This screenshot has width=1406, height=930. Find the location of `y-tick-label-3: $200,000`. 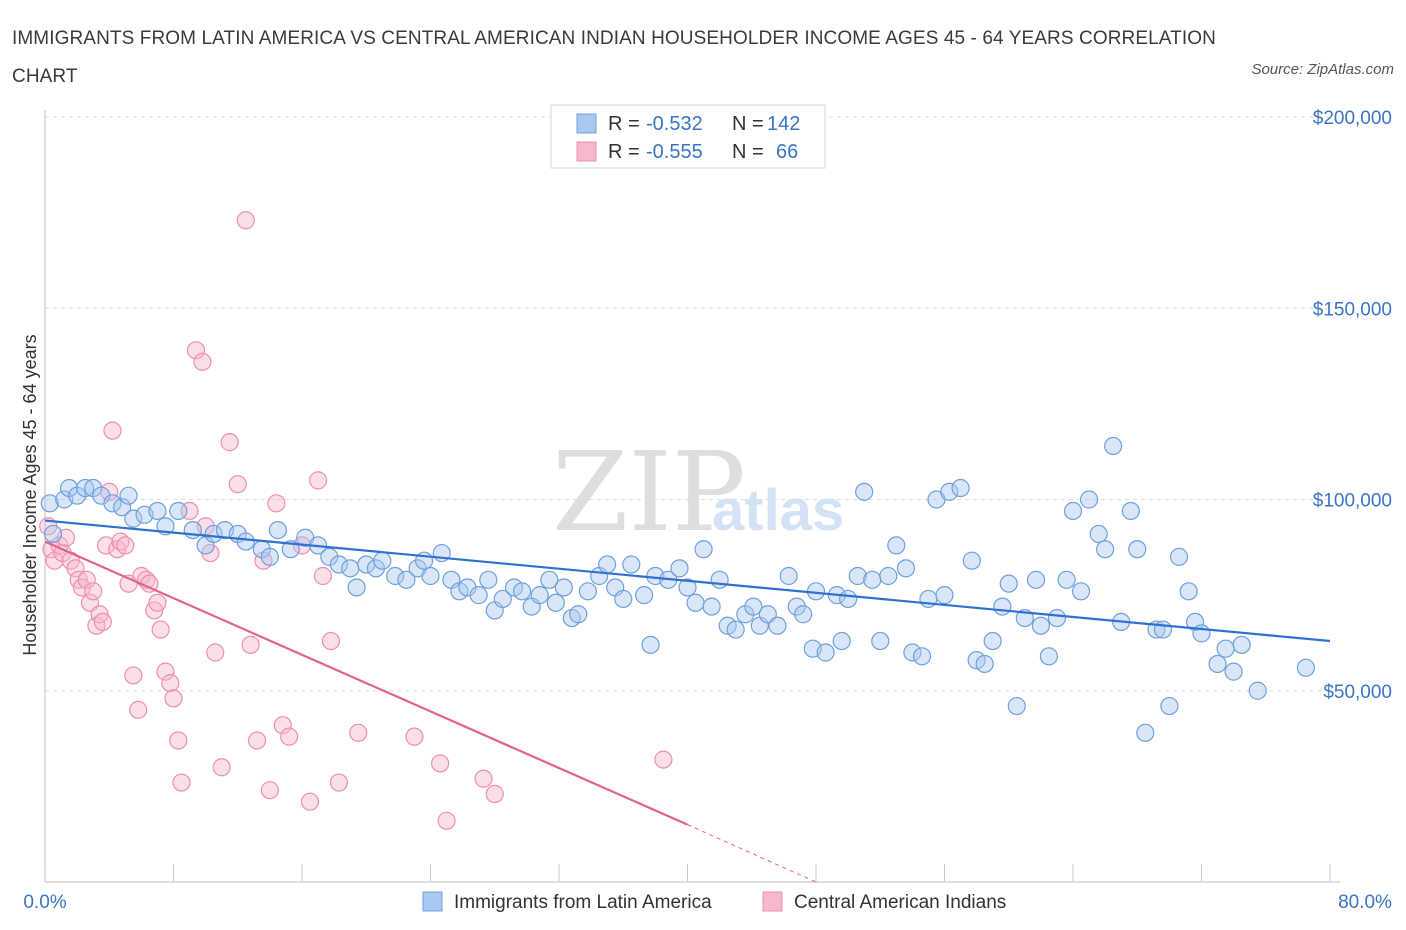

y-tick-label-3: $200,000 is located at coordinates (1352, 118).